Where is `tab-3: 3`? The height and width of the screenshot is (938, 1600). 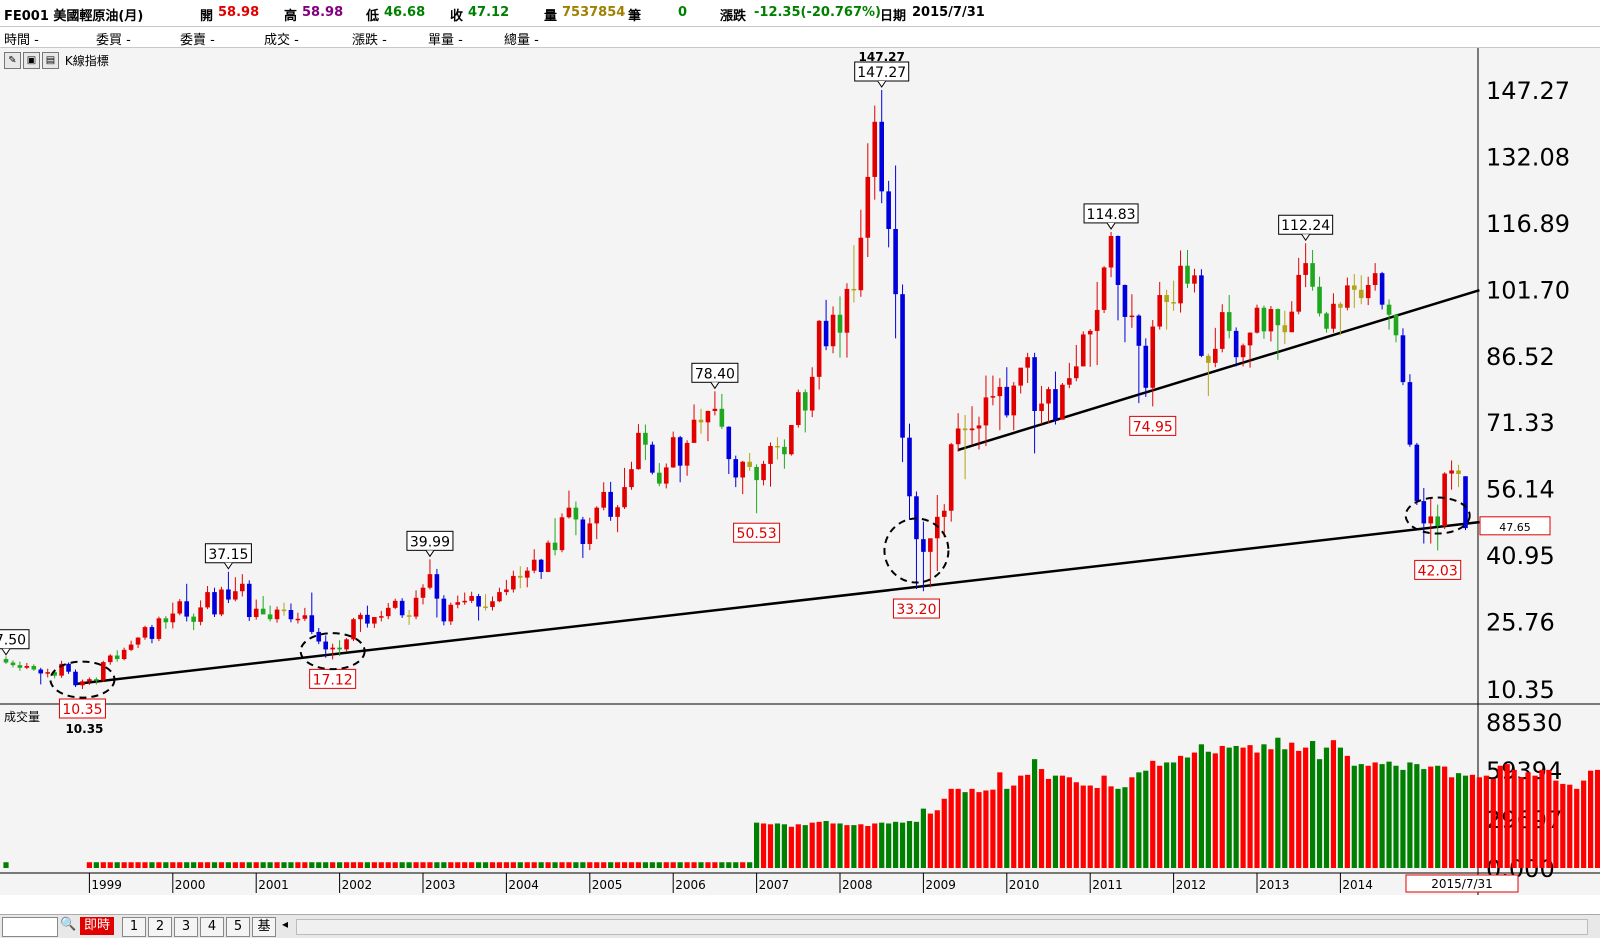 tab-3: 3 is located at coordinates (186, 927).